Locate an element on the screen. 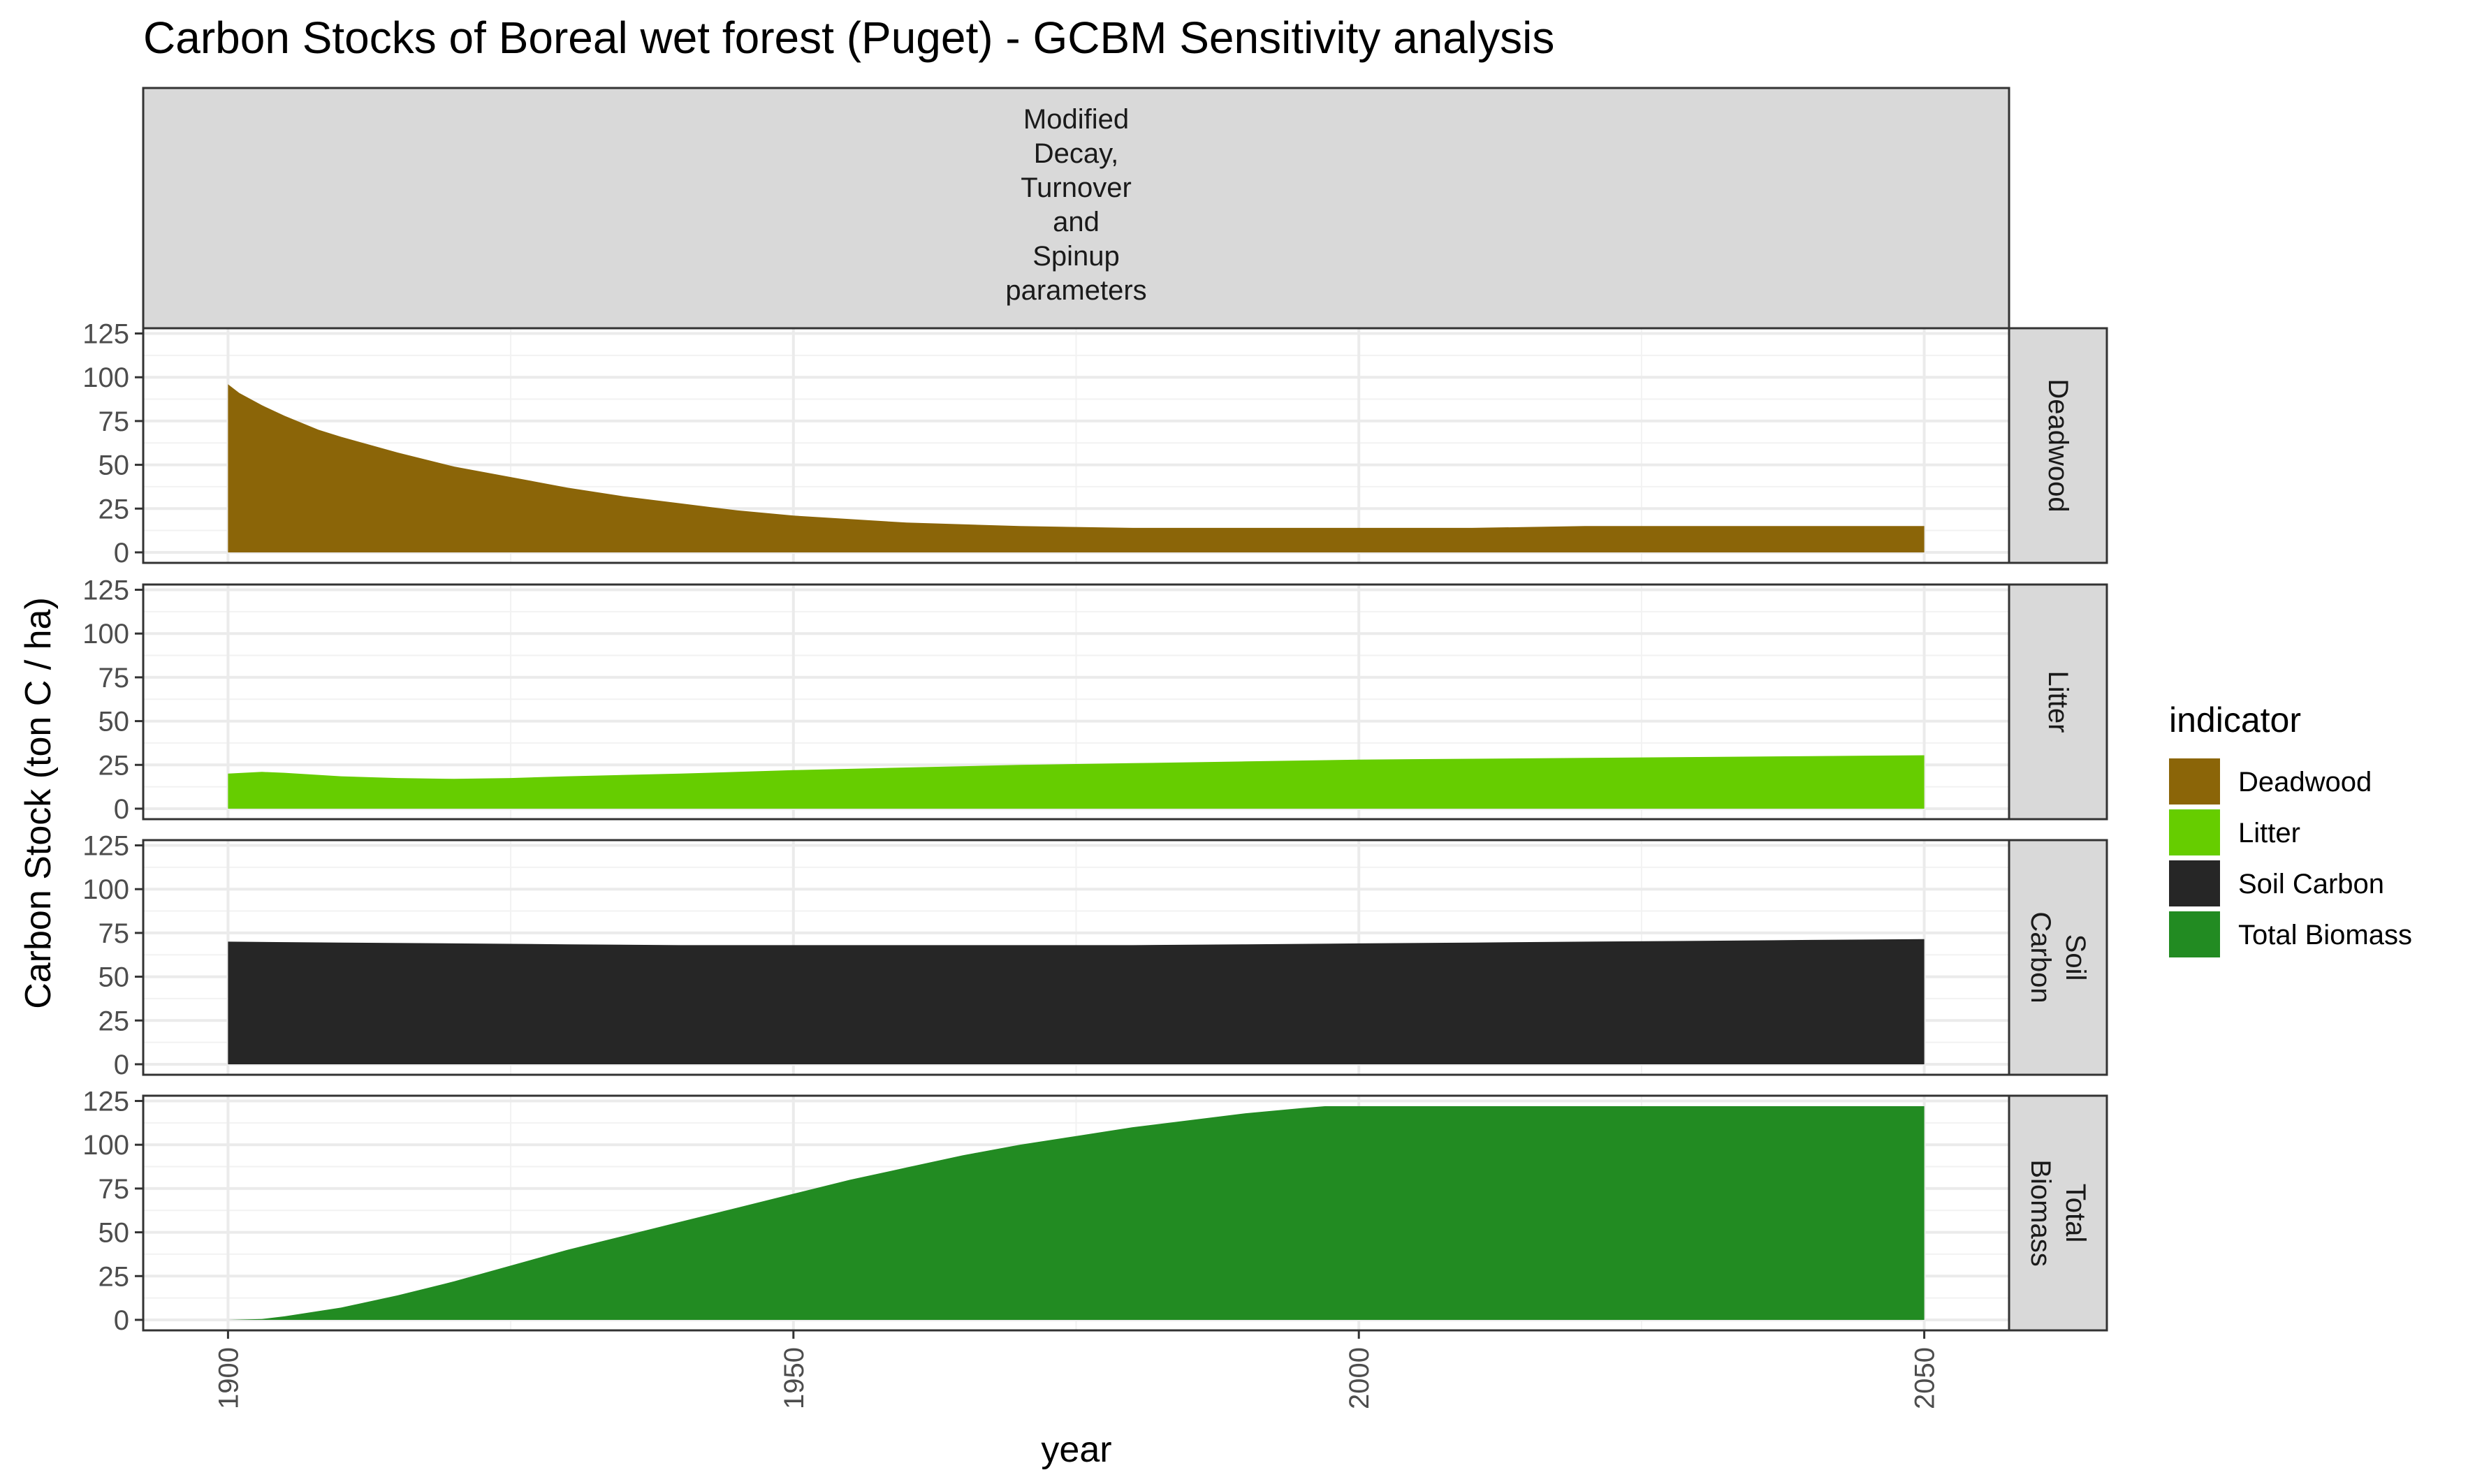 The image size is (2475, 1484). legend-label-deadwood: Deadwood is located at coordinates (2305, 782).